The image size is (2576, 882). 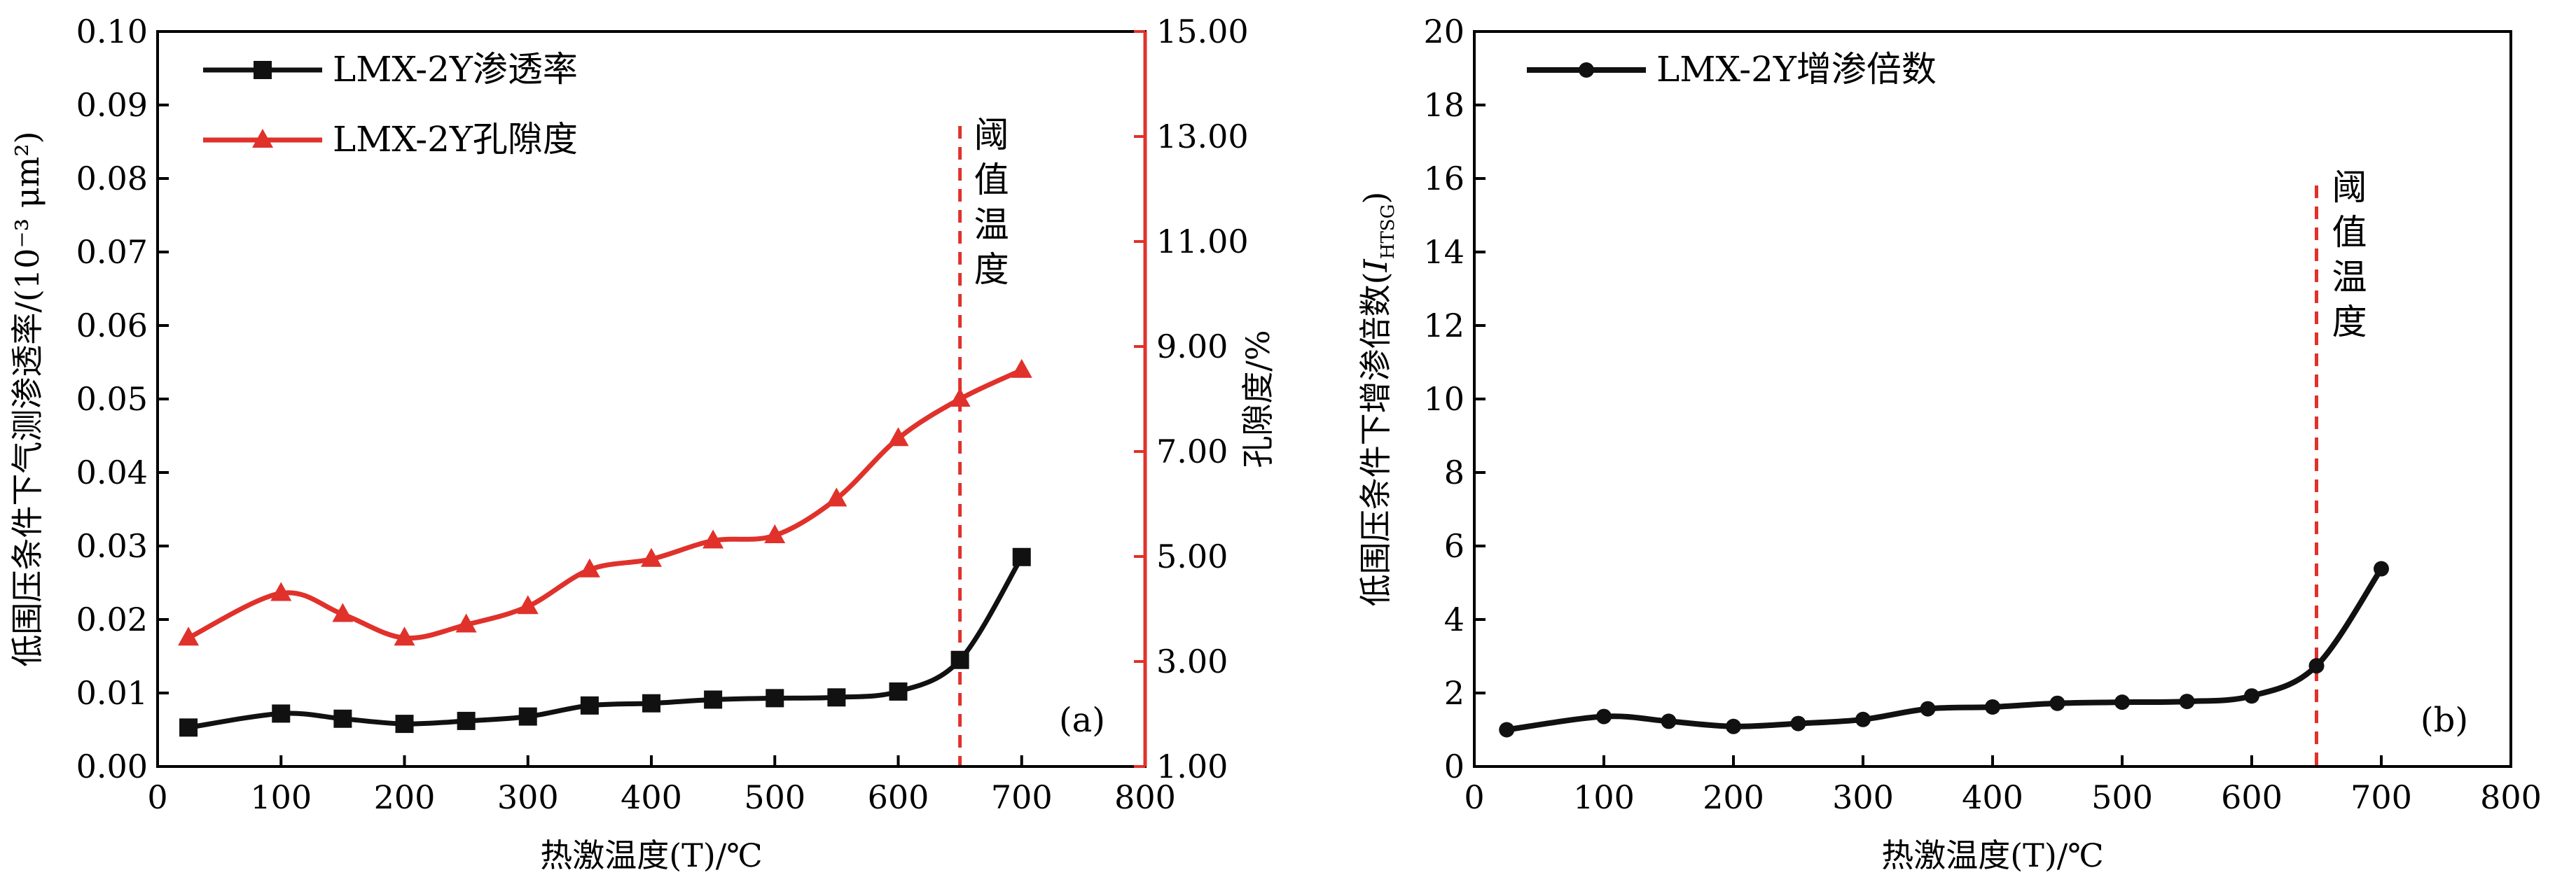 I want to click on y-tick-label: 6, so click(x=1454, y=546).